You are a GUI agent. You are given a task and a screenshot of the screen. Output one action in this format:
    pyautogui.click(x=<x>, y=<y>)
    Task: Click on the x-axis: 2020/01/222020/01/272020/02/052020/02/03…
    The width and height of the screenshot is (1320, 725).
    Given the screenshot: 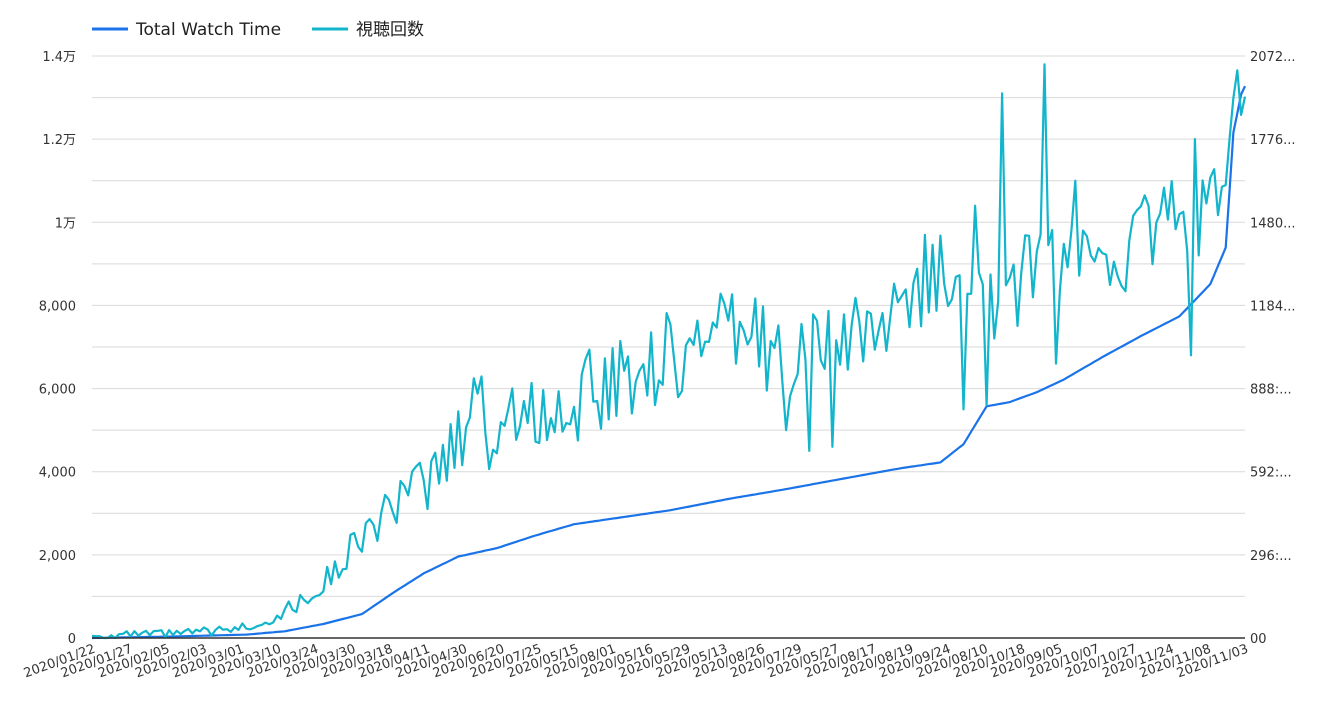 What is the action you would take?
    pyautogui.click(x=636, y=662)
    